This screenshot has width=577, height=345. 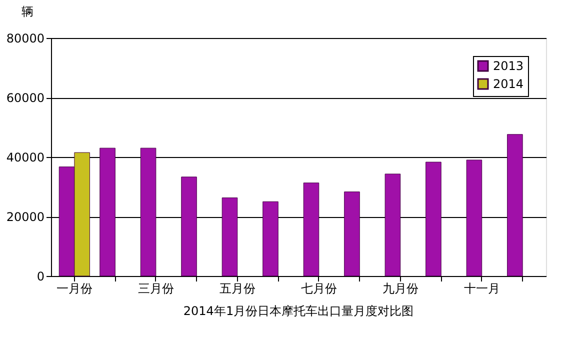 What do you see at coordinates (482, 289) in the screenshot?
I see `x-tick-label: 十一月` at bounding box center [482, 289].